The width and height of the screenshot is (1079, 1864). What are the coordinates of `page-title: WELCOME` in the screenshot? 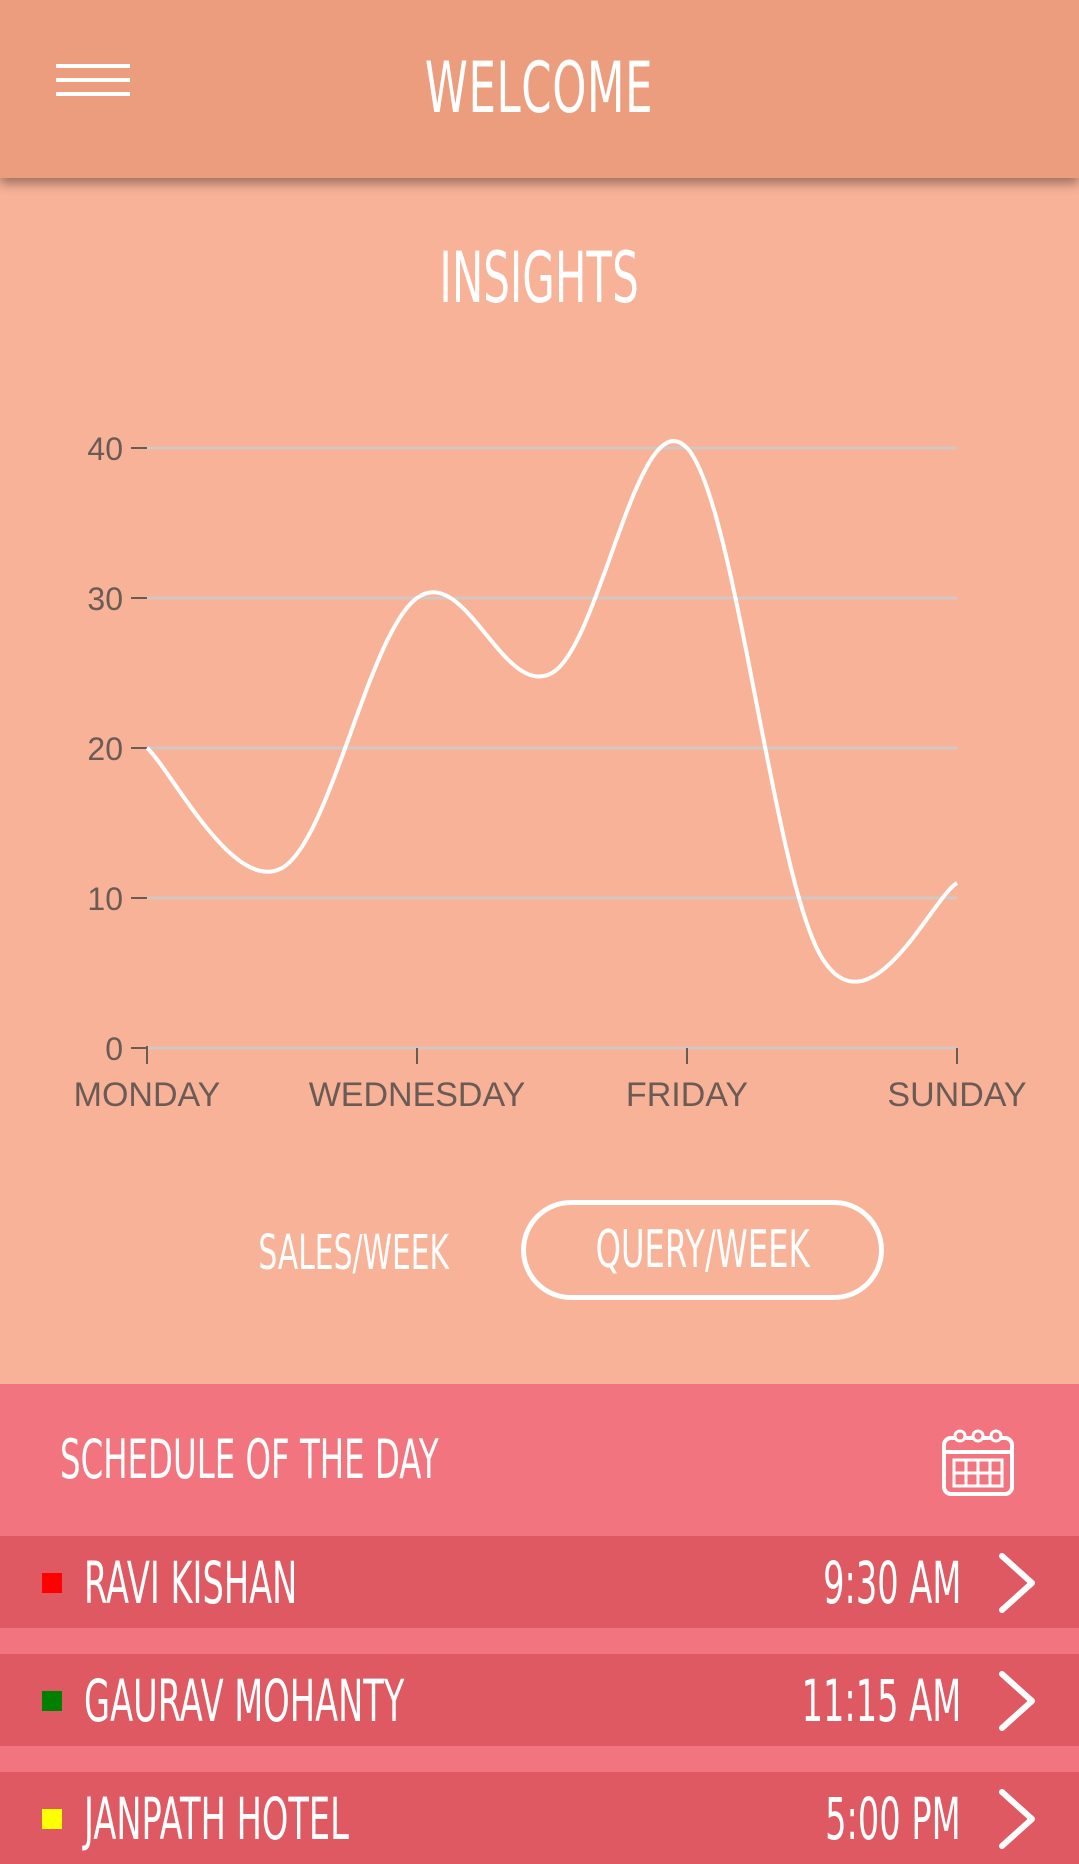 It's located at (539, 88).